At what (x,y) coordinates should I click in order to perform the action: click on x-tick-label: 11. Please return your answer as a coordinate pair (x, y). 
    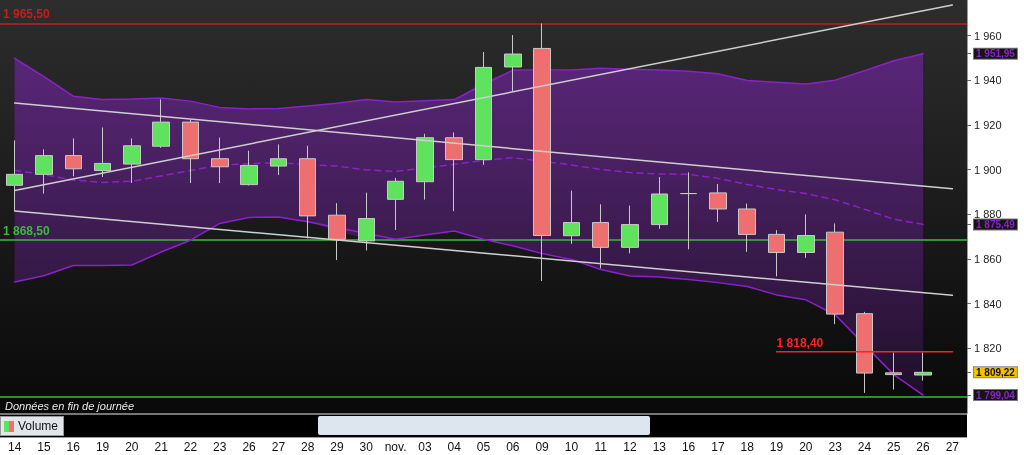
    Looking at the image, I should click on (601, 447).